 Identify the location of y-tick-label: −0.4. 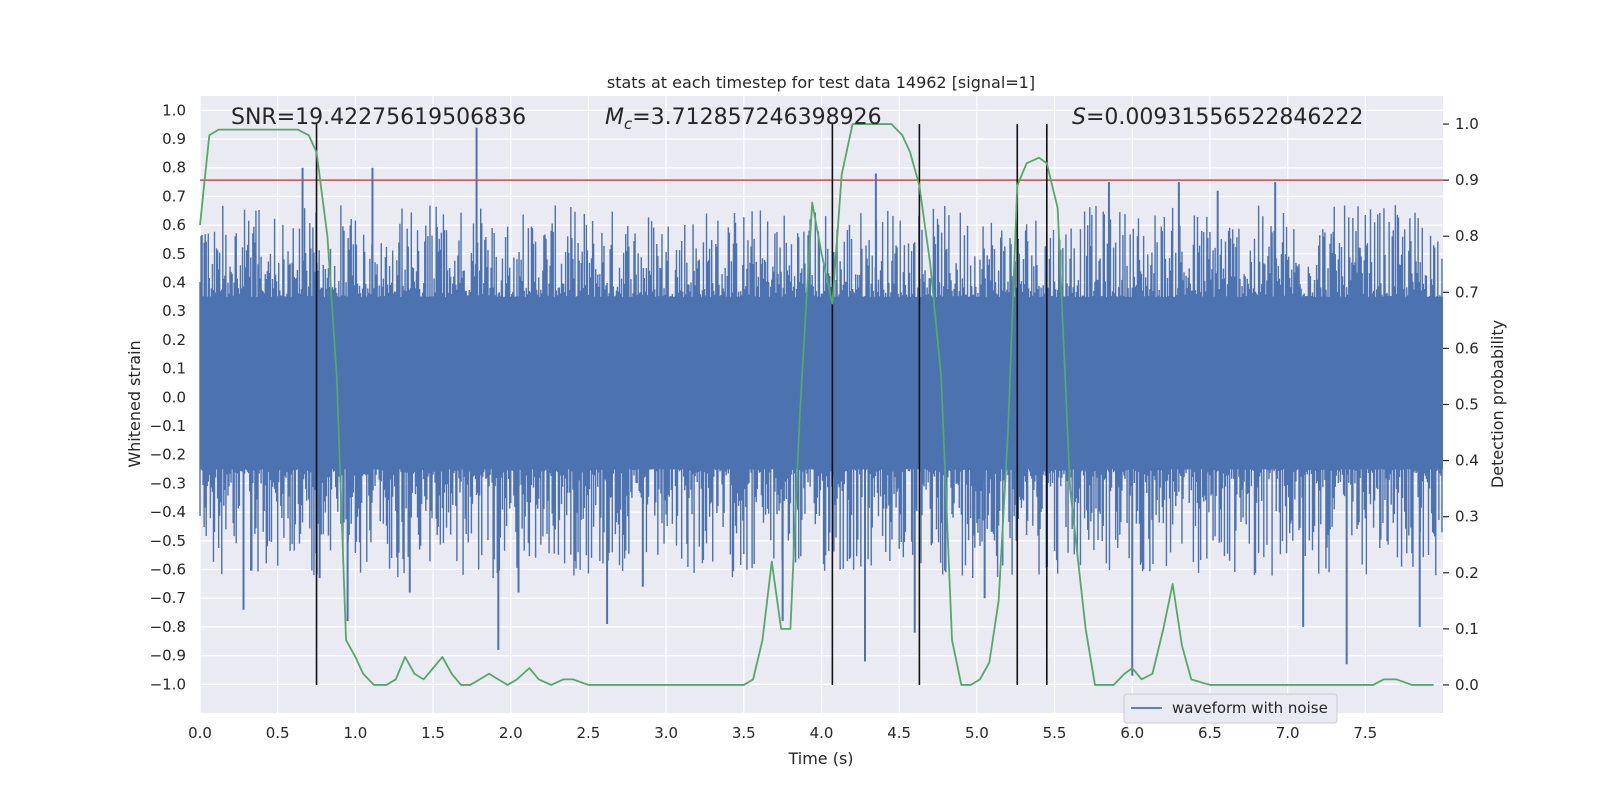
(168, 512).